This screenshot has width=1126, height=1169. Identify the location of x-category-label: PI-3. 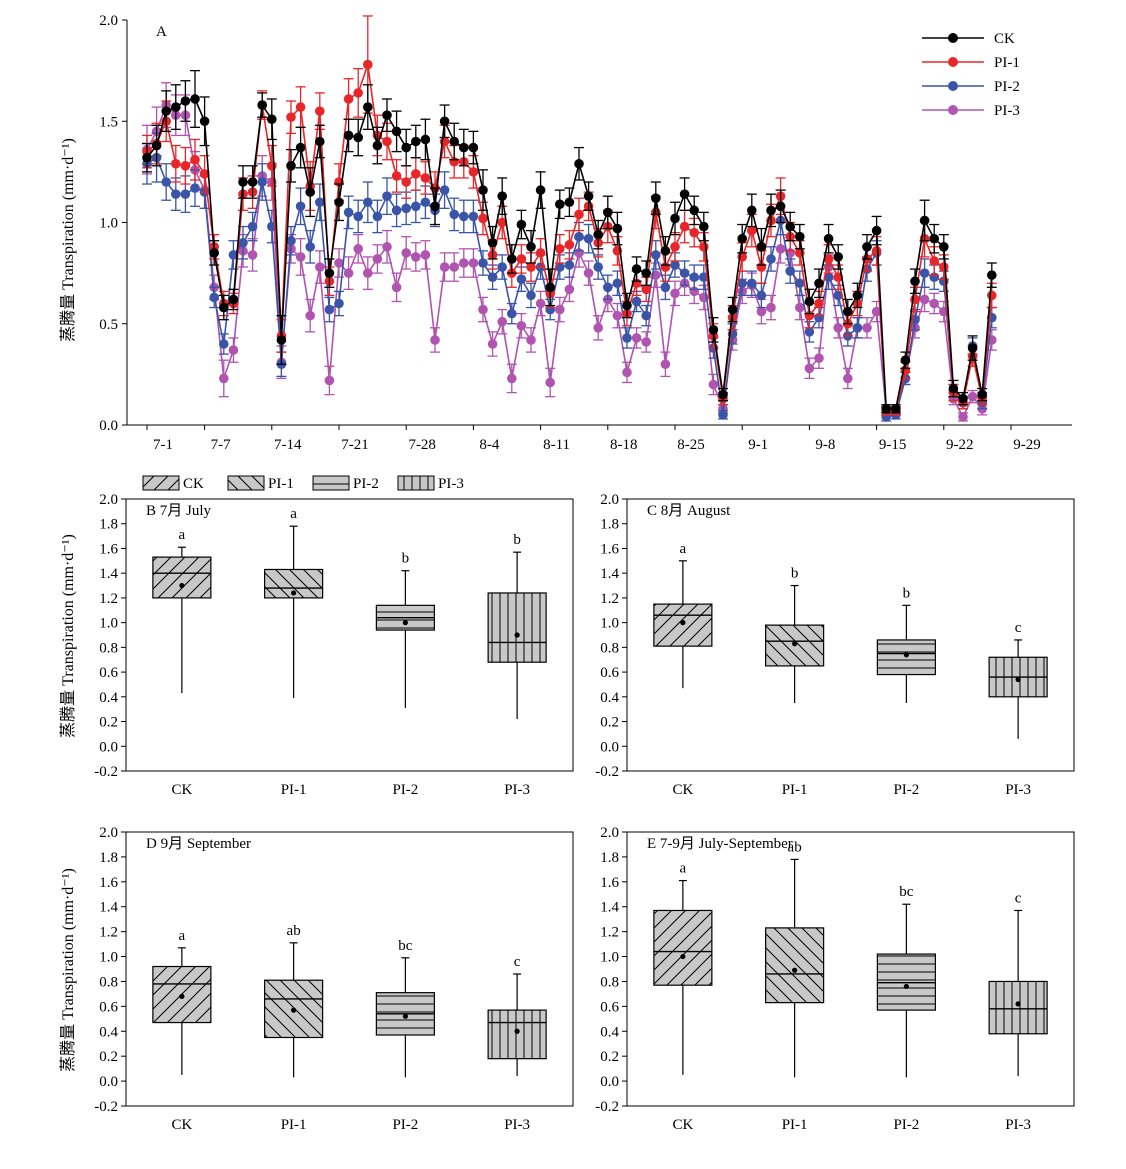
(1018, 790).